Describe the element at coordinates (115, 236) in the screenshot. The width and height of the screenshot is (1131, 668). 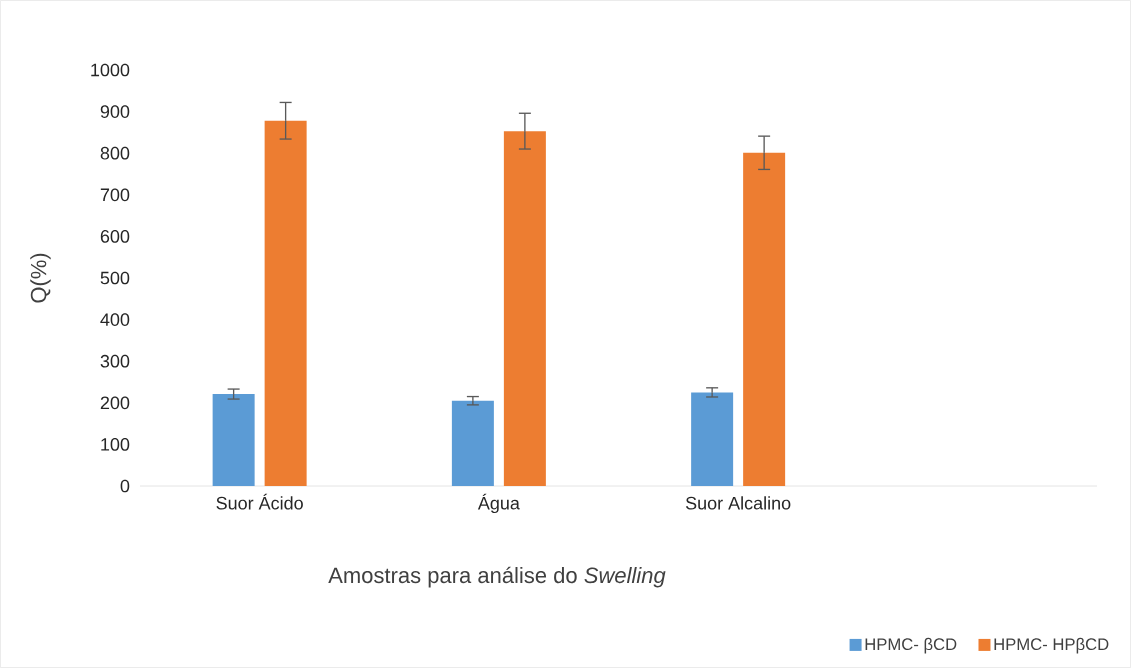
I see `y-tick-label: 600` at that location.